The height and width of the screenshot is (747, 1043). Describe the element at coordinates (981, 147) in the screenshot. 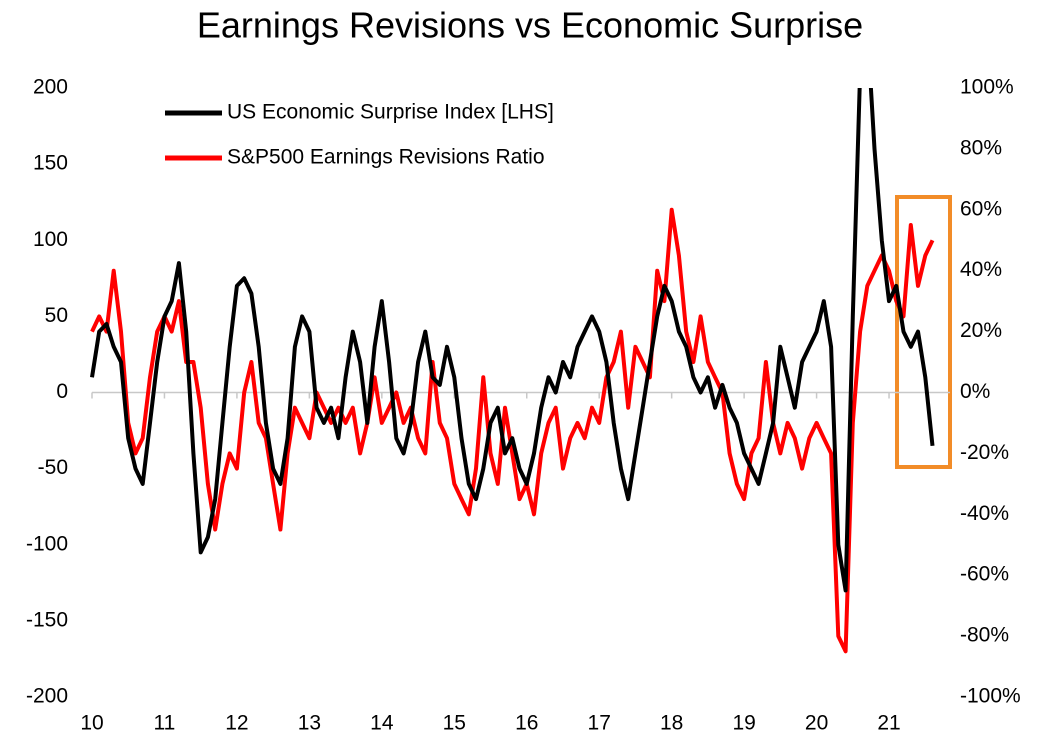

I see `y2-tick-label: 80%` at that location.